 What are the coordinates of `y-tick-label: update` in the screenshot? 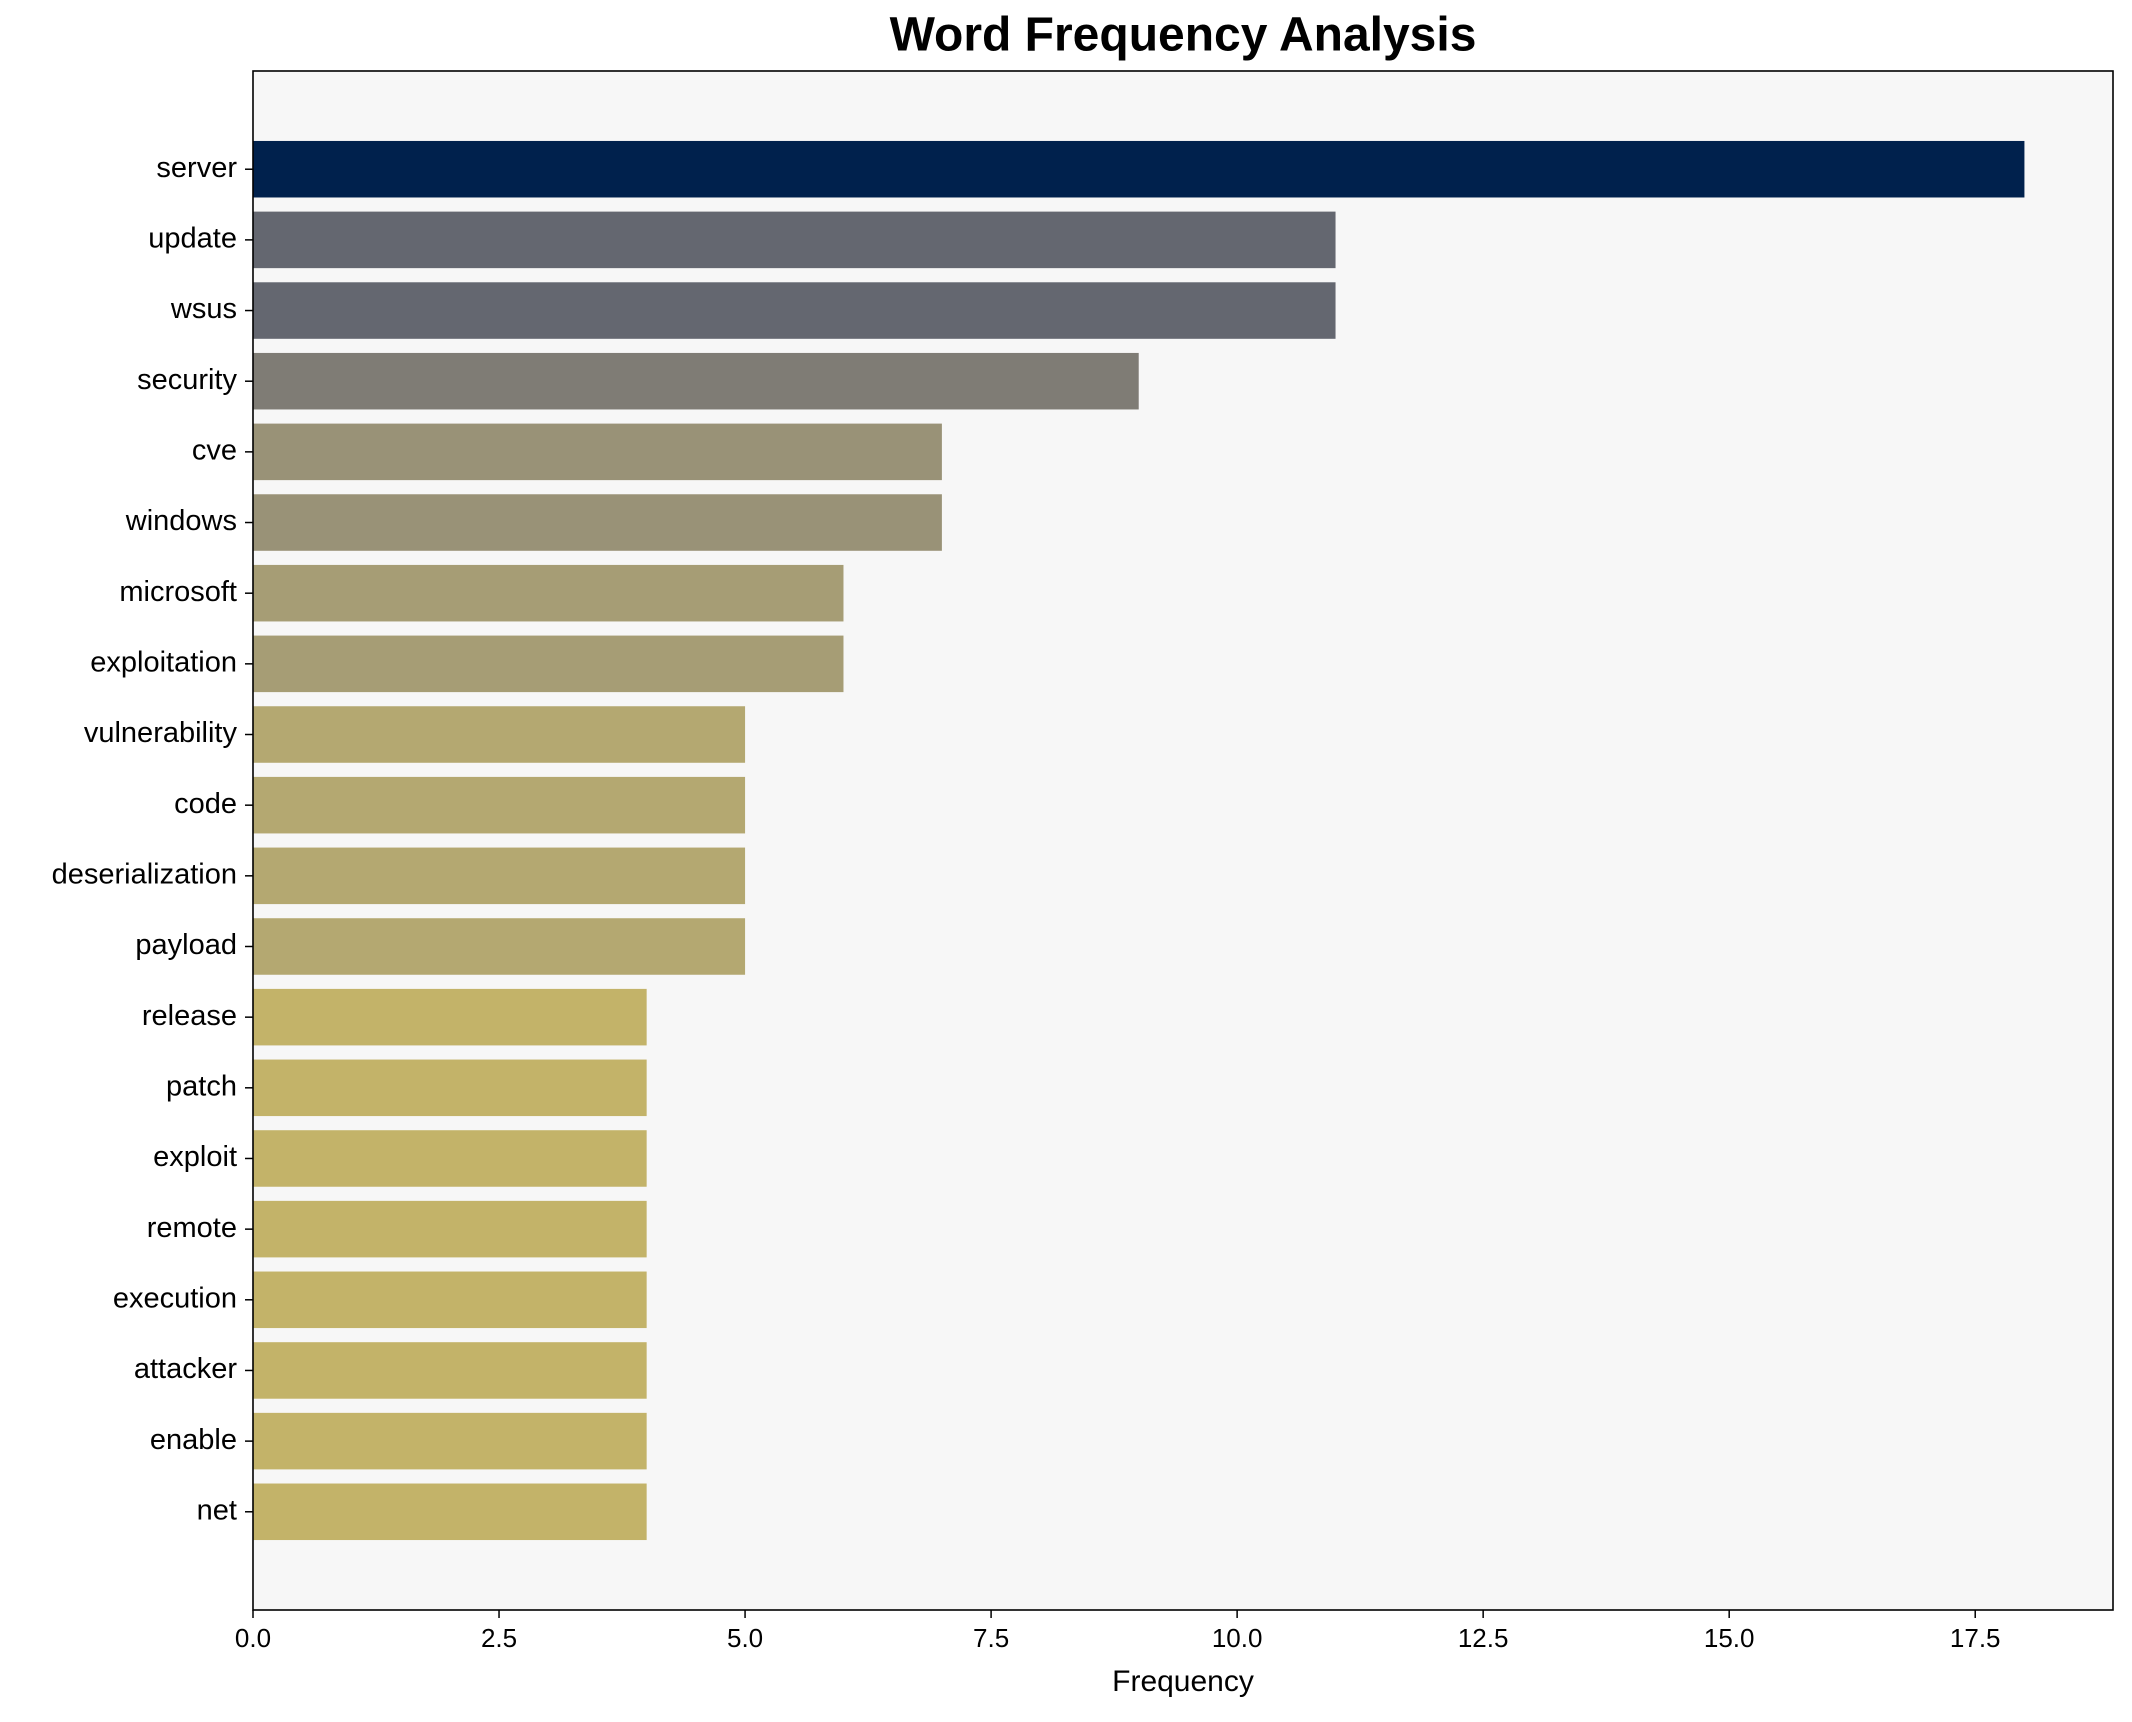 It's located at (192, 239).